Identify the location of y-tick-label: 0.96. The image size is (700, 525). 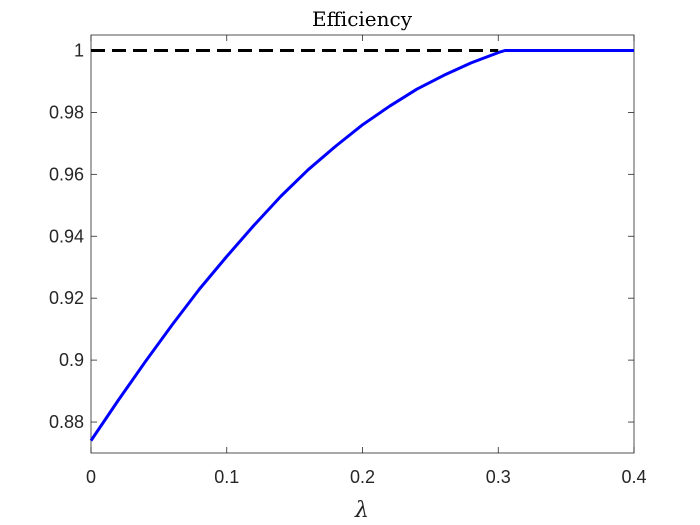
(66, 174).